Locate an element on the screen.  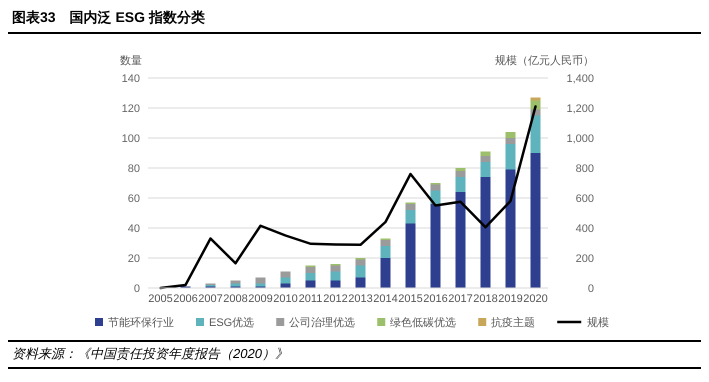
y-tick-label: 60 is located at coordinates (134, 199).